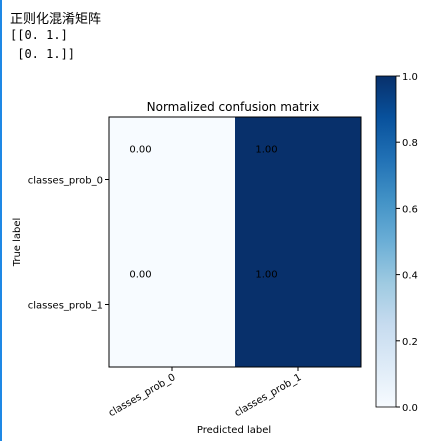 This screenshot has width=441, height=441. What do you see at coordinates (234, 430) in the screenshot?
I see `x-axis-label: Predicted label` at bounding box center [234, 430].